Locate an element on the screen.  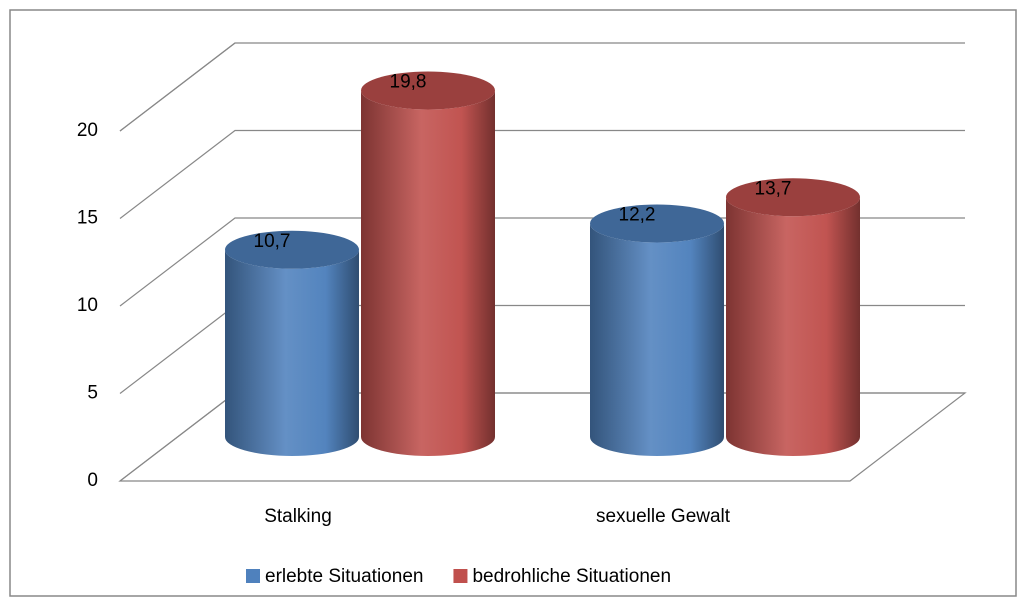
legend-label: bedrohliche Situationen is located at coordinates (571, 576).